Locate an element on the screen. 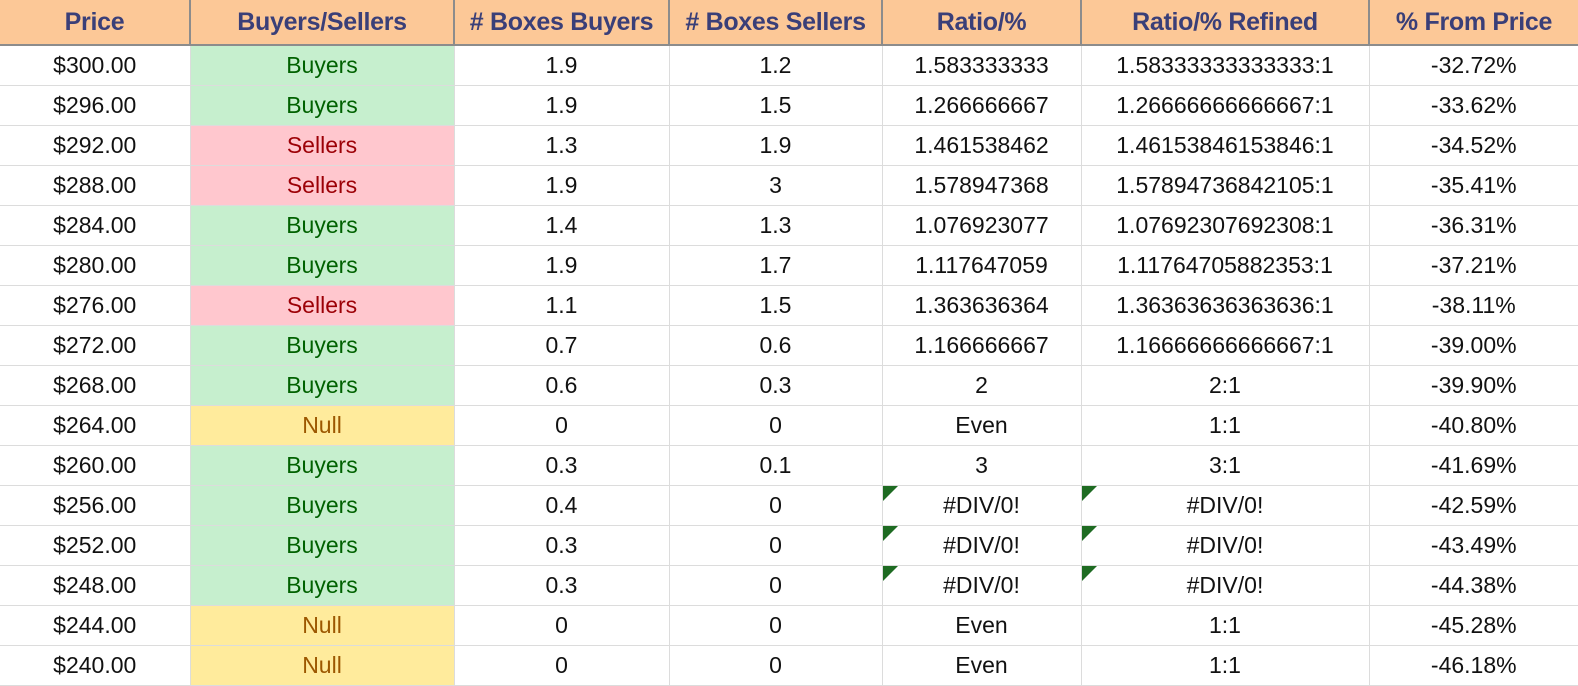  ratio-refined-cell: 1.26666666666667:1 is located at coordinates (1225, 105).